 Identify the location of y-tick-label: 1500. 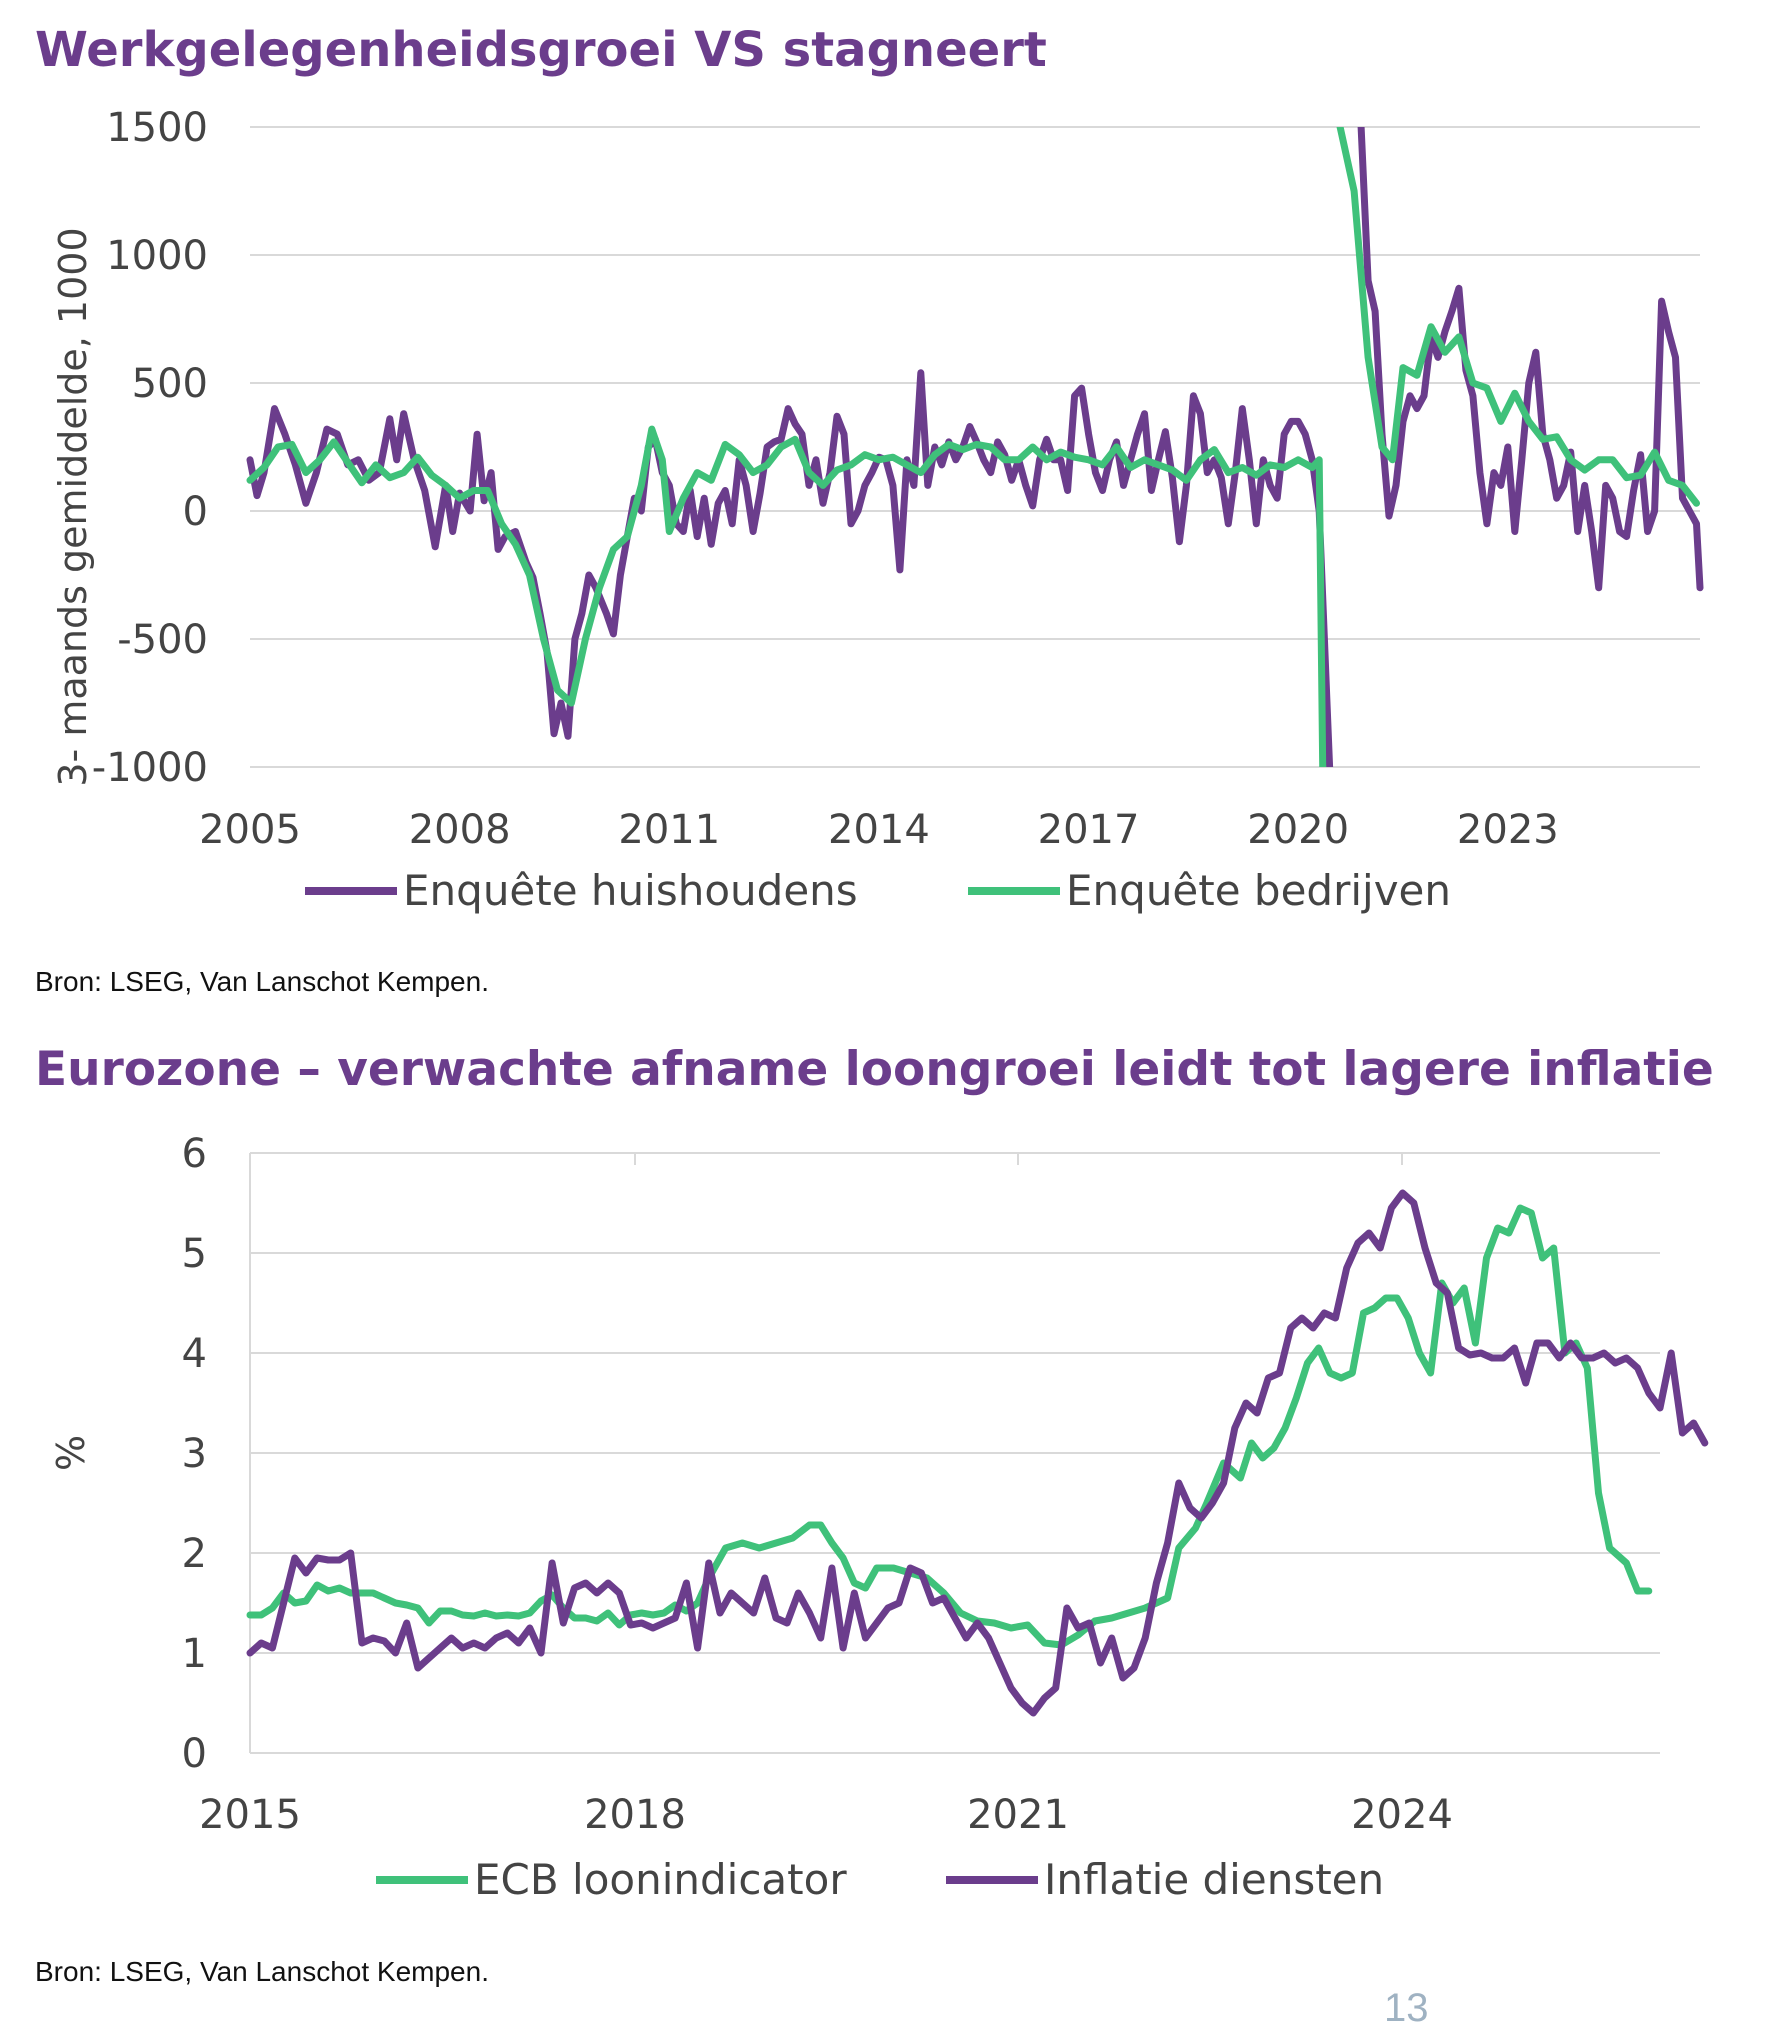
(157, 128).